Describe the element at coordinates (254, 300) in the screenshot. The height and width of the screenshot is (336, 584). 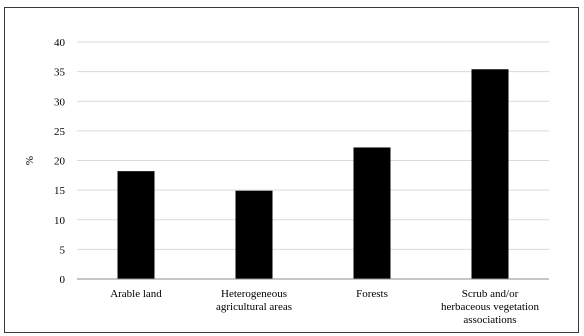
I see `x-category-label: Heterogeneous agricultural areas` at that location.